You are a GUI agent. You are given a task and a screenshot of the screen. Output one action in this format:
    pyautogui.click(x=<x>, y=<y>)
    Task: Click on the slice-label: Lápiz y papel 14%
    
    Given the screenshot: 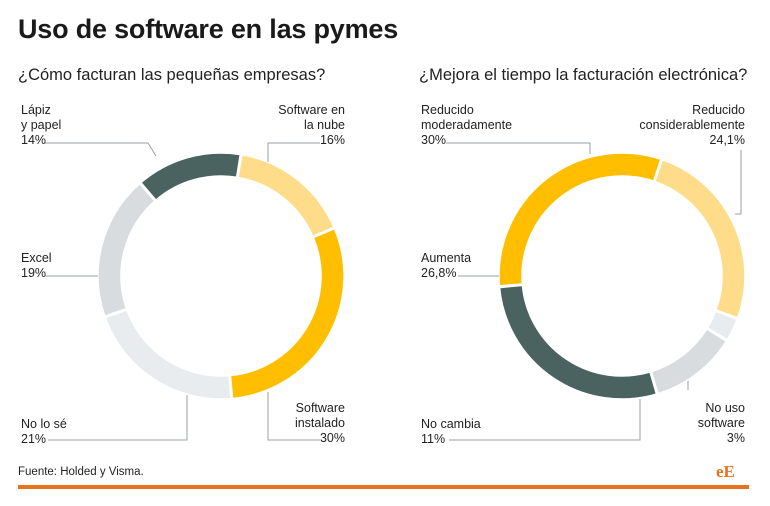 What is the action you would take?
    pyautogui.click(x=41, y=125)
    